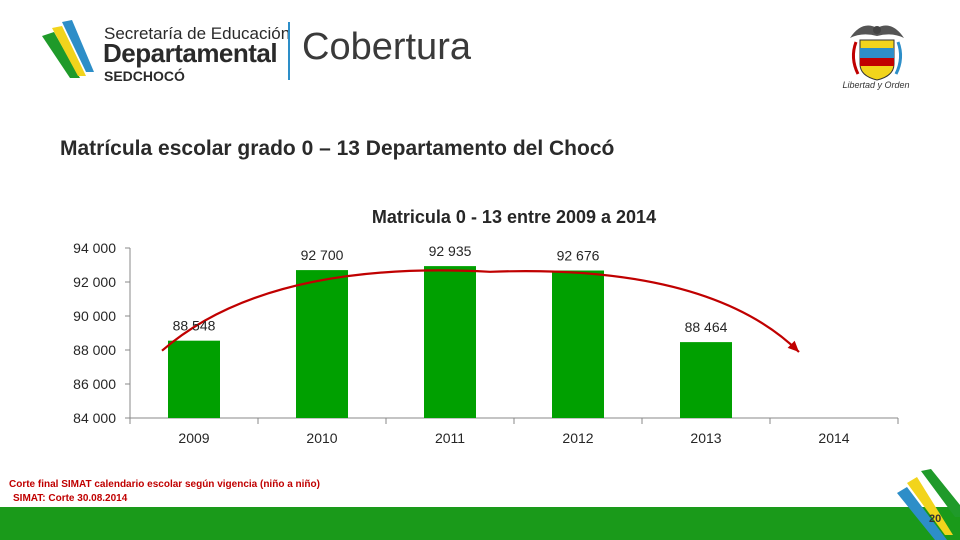  Describe the element at coordinates (793, 346) in the screenshot. I see `trend-arrowhead` at that location.